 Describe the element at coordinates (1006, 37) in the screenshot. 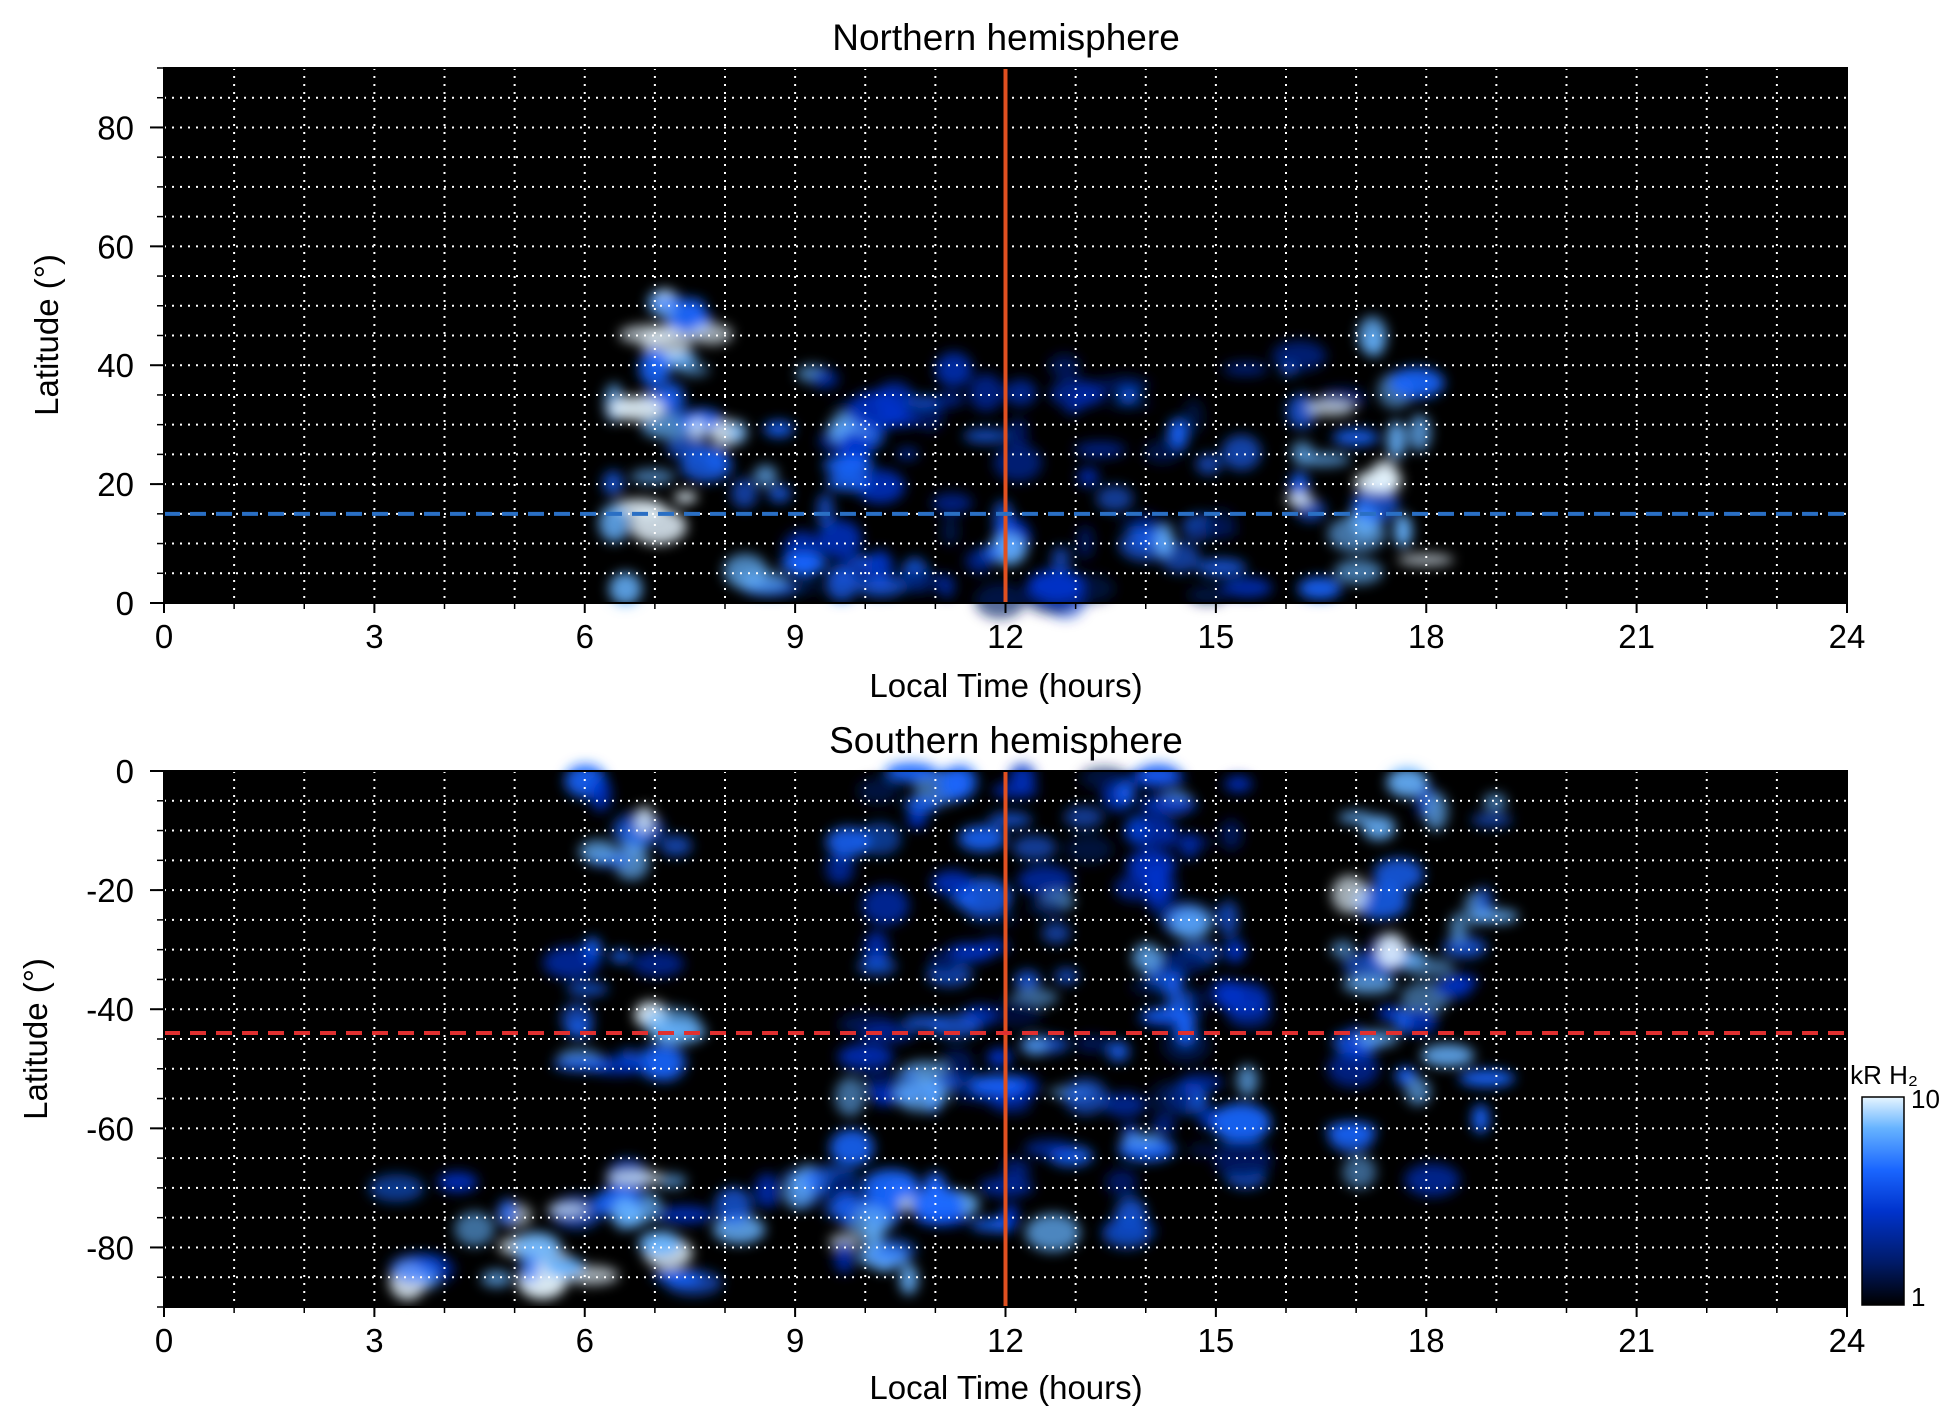

I see `northern-panel-title: Northern hemisphere` at that location.